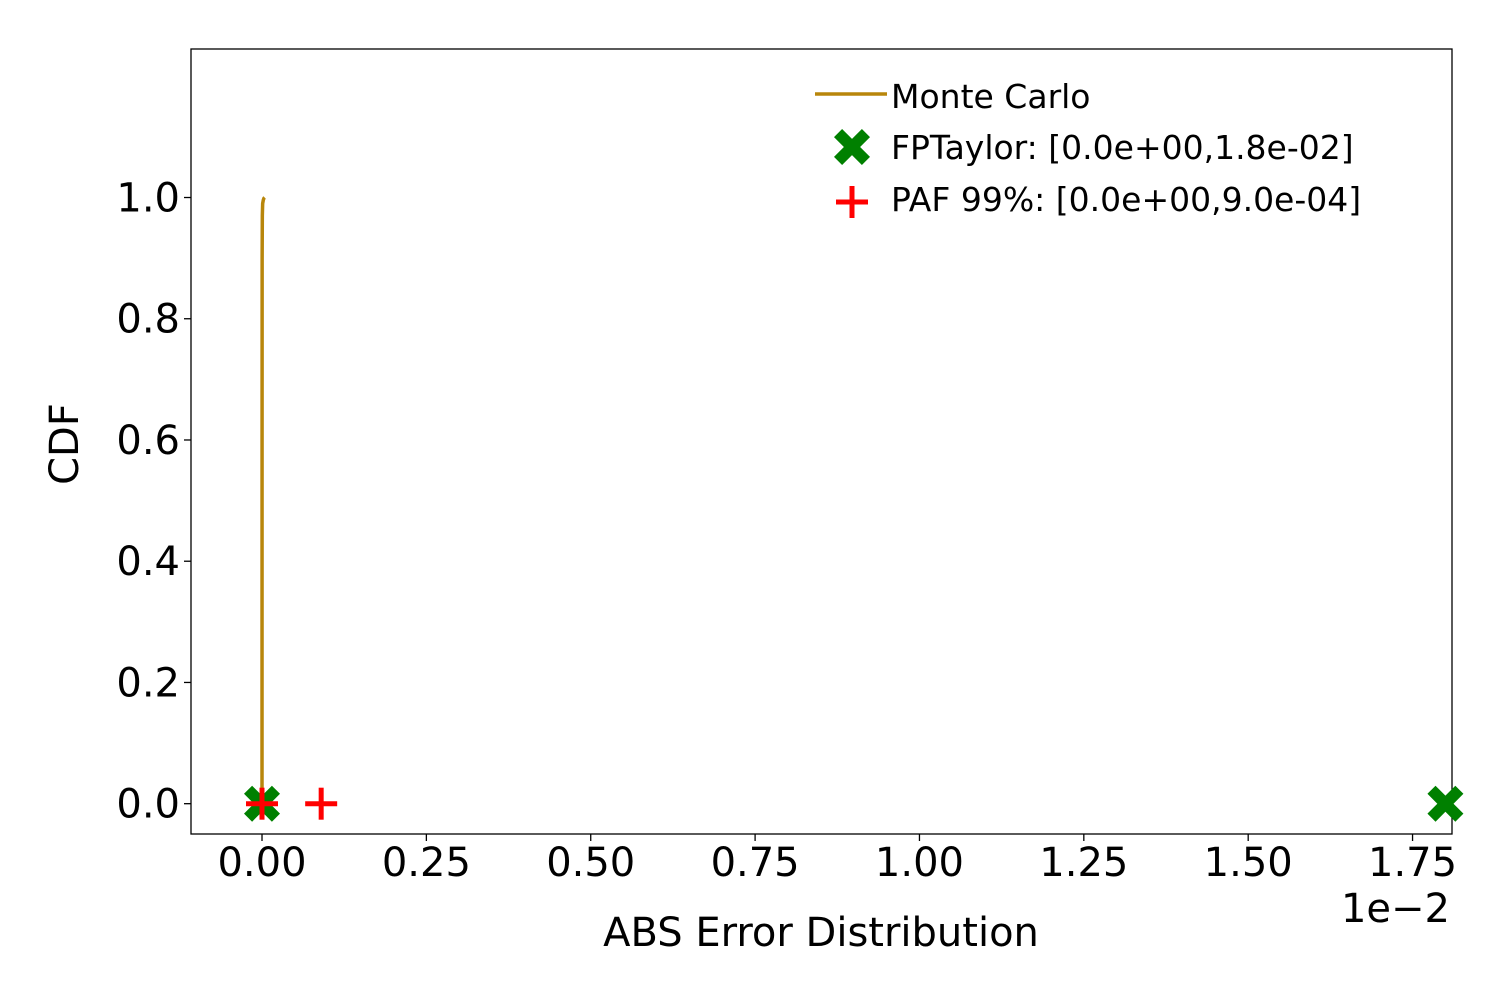  What do you see at coordinates (852, 202) in the screenshot?
I see `legend-plus-marker` at bounding box center [852, 202].